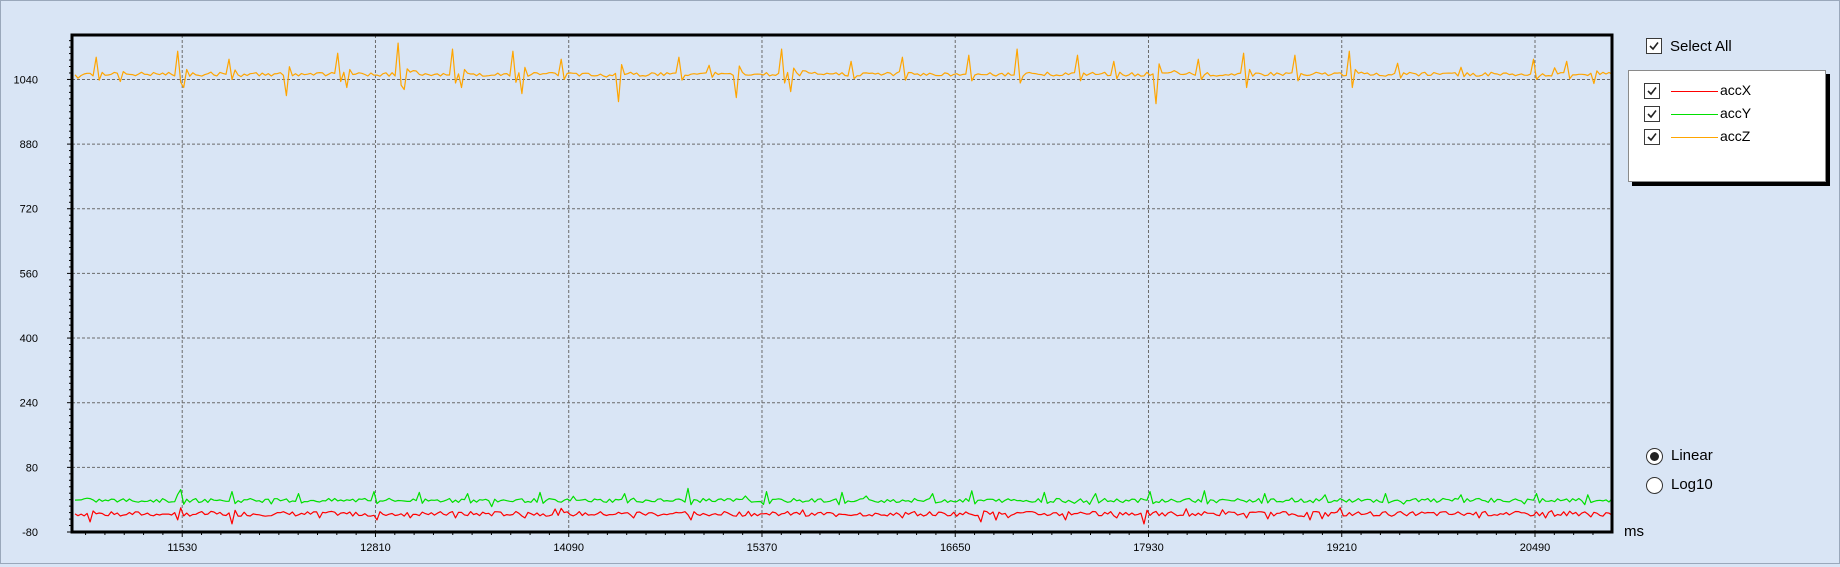  Describe the element at coordinates (568, 548) in the screenshot. I see `x-tick-label: 14090` at that location.